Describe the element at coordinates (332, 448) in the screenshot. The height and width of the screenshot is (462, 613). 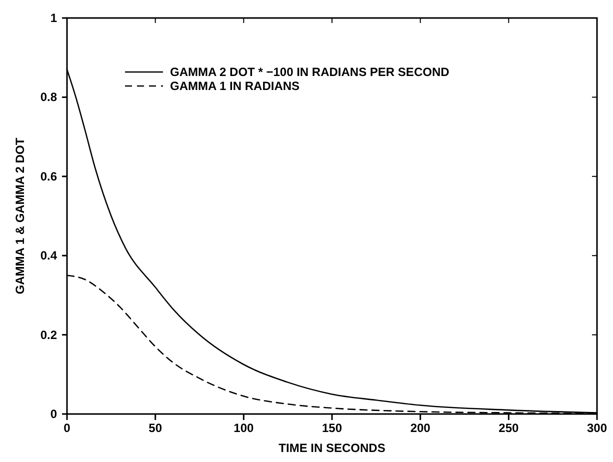
I see `x-axis-title: TIME IN SECONDS` at that location.